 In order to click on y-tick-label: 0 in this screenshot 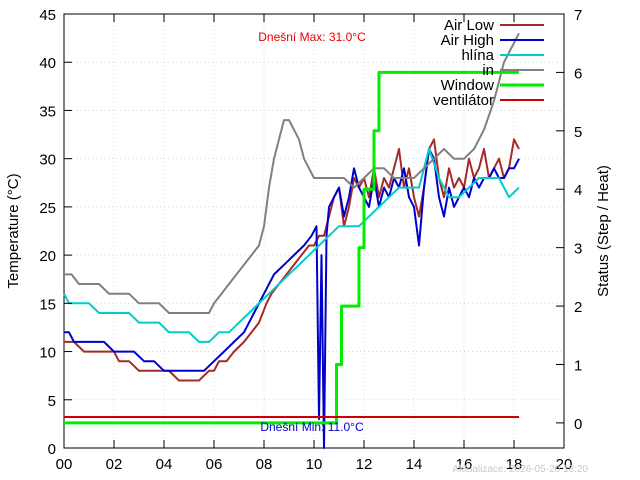, I will do `click(52, 449)`.